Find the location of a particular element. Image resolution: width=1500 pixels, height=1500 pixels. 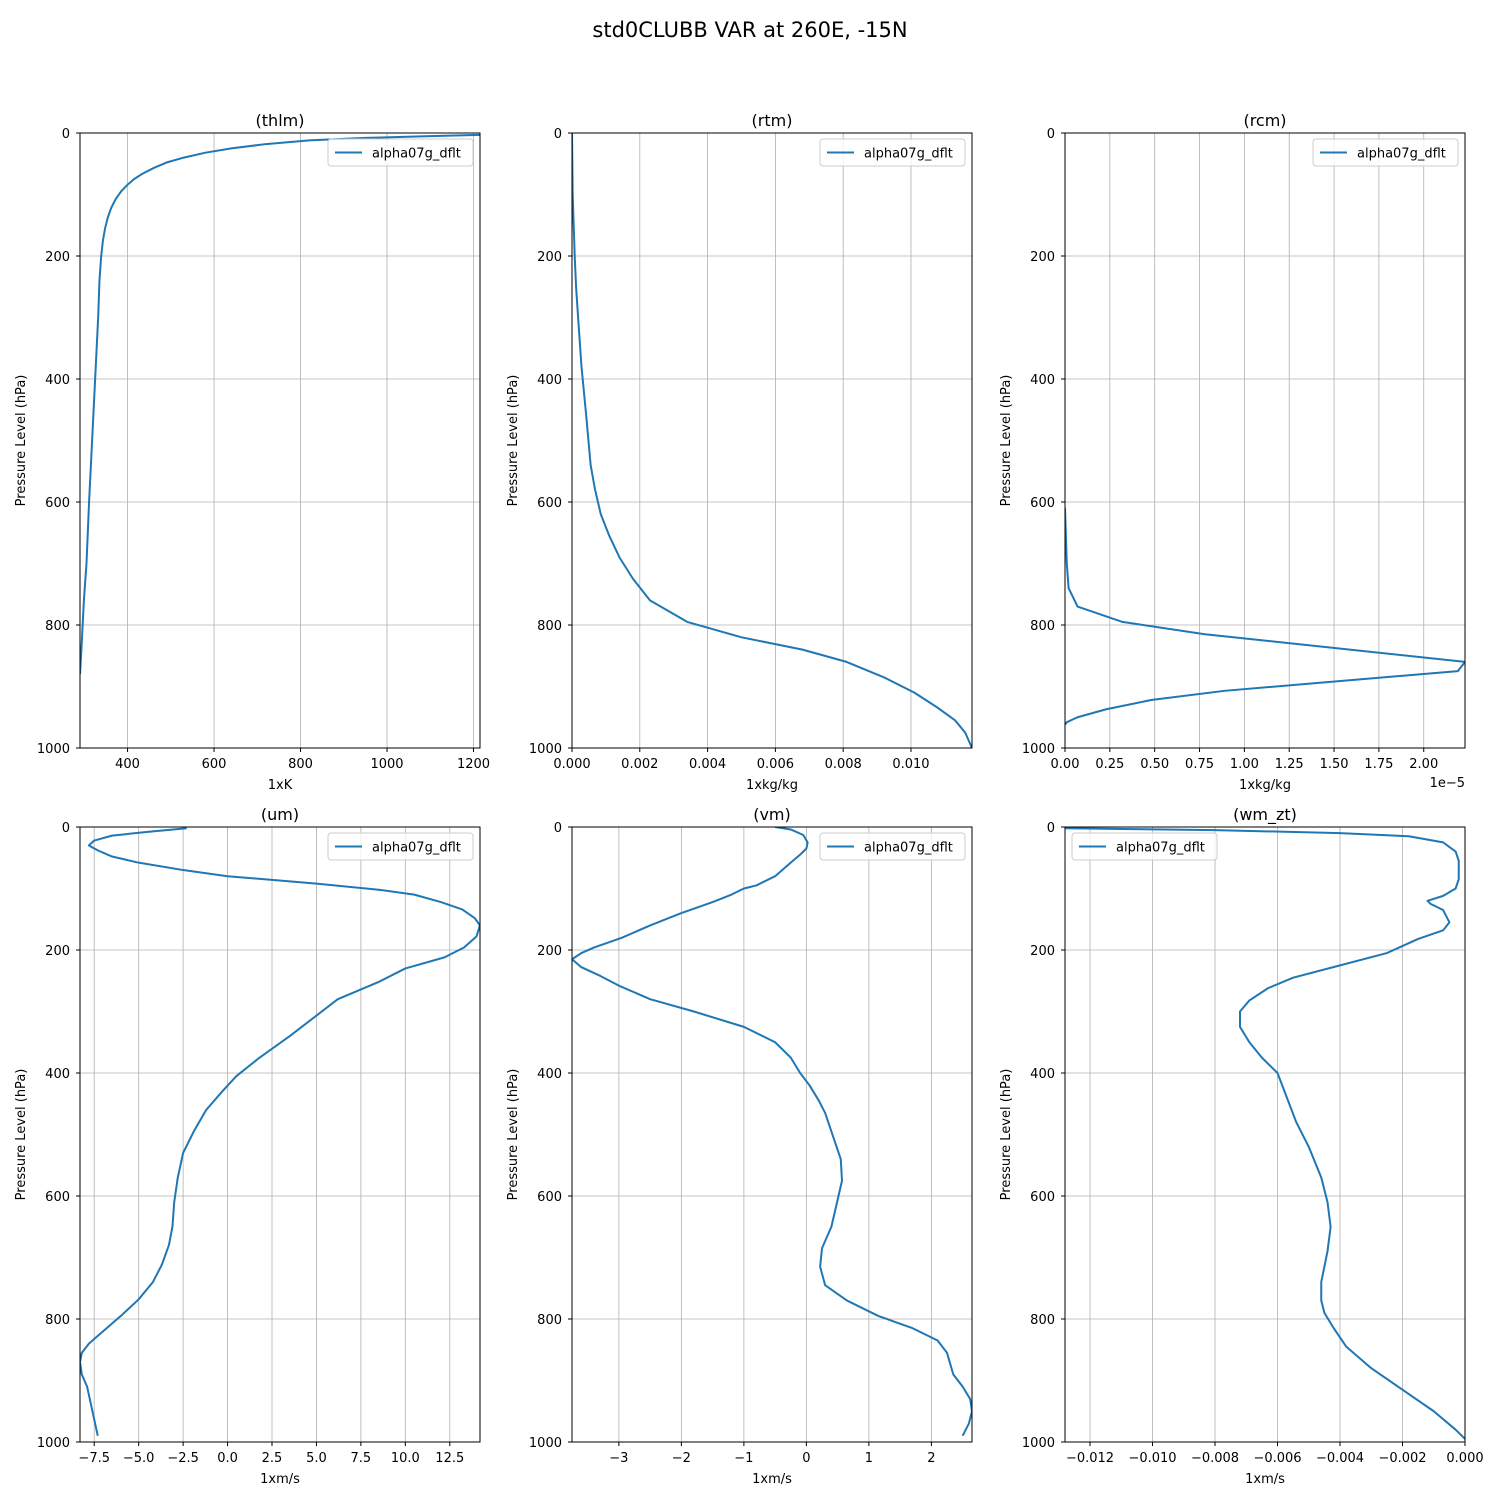

x-tick-label: 5.0 is located at coordinates (316, 1458).